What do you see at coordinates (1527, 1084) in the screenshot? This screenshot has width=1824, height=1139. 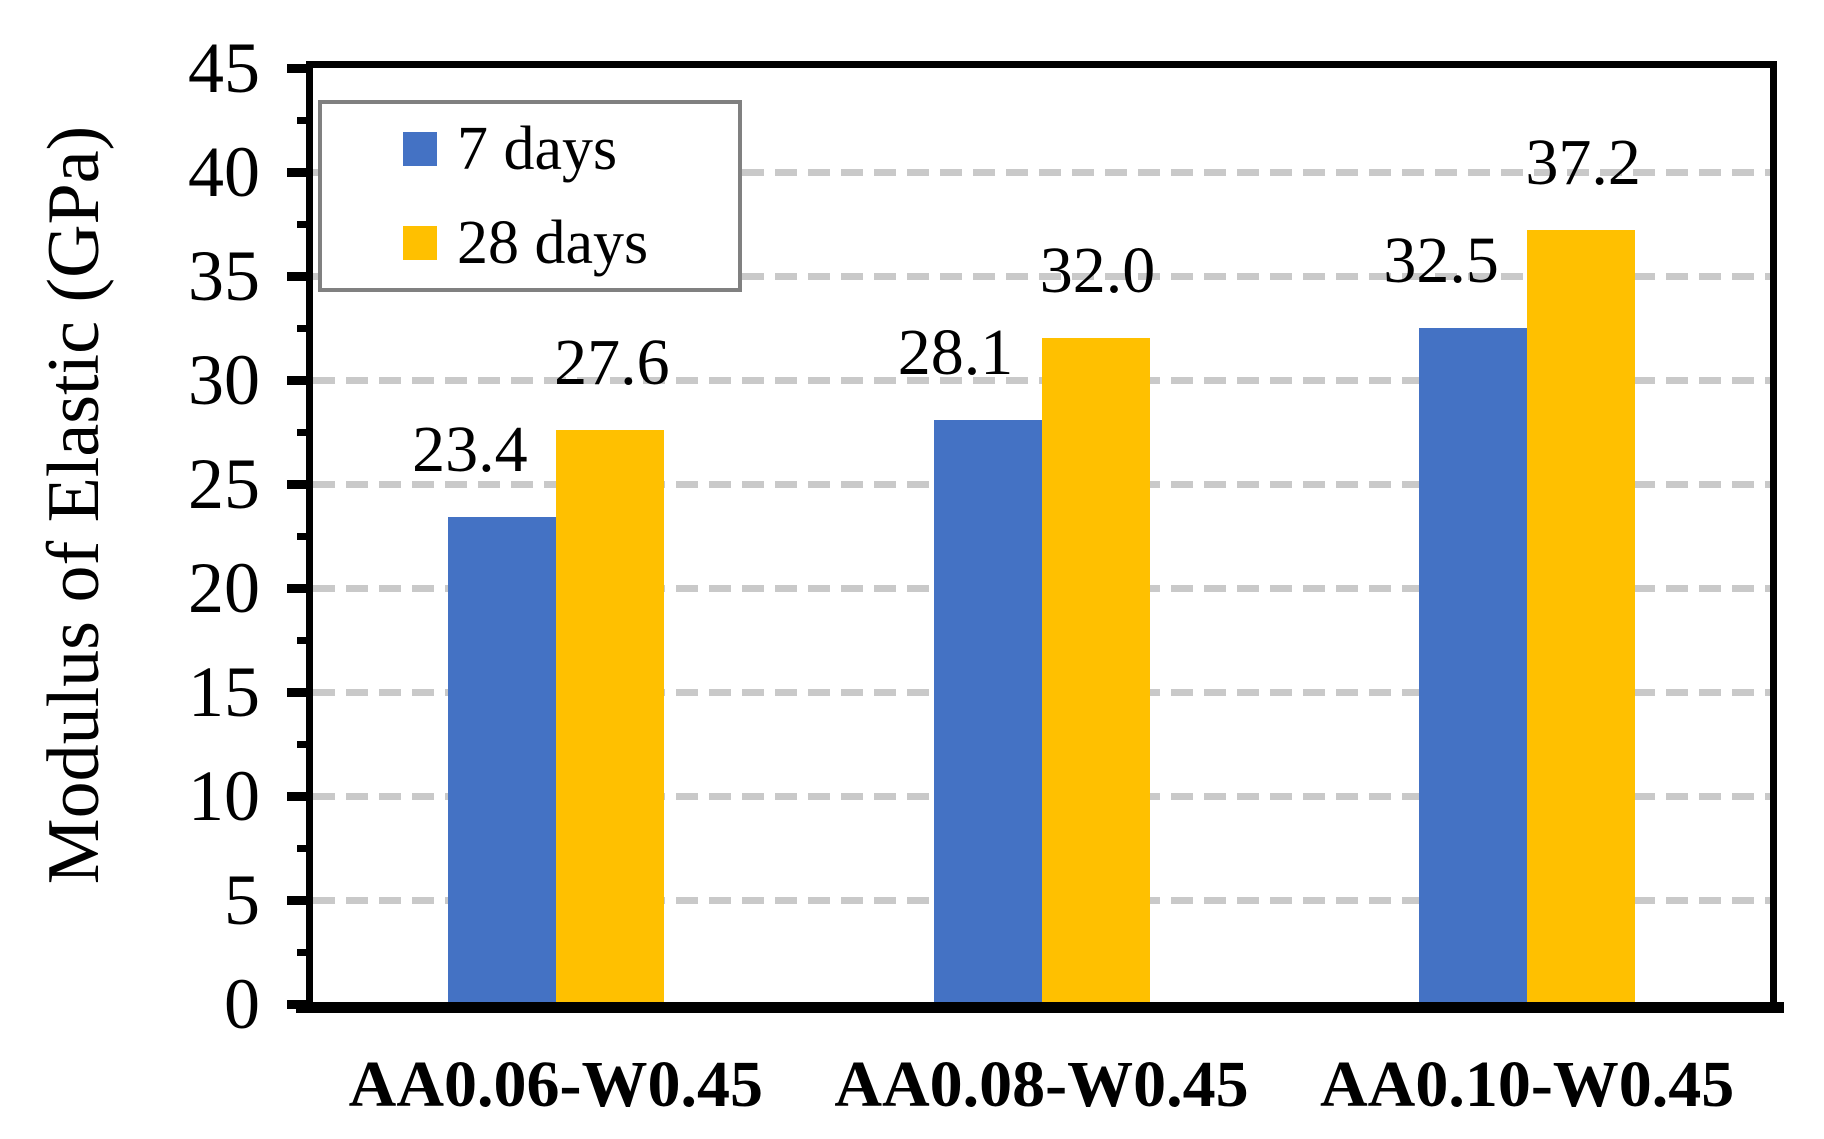 I see `x-axis-category-label: AA0.10-W0.45` at bounding box center [1527, 1084].